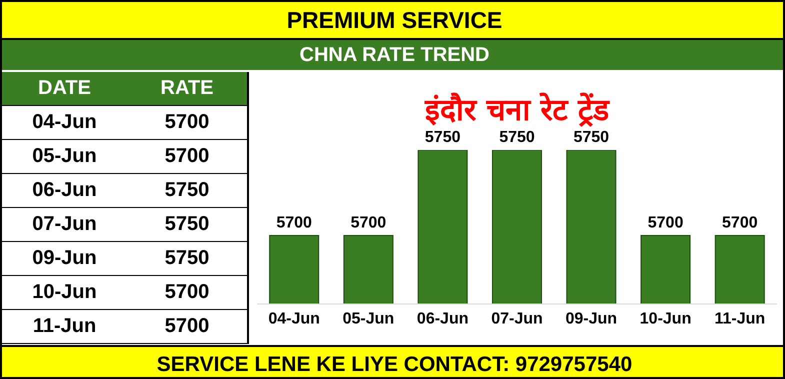 The height and width of the screenshot is (379, 785). I want to click on category-label: 04-Jun, so click(64, 122).